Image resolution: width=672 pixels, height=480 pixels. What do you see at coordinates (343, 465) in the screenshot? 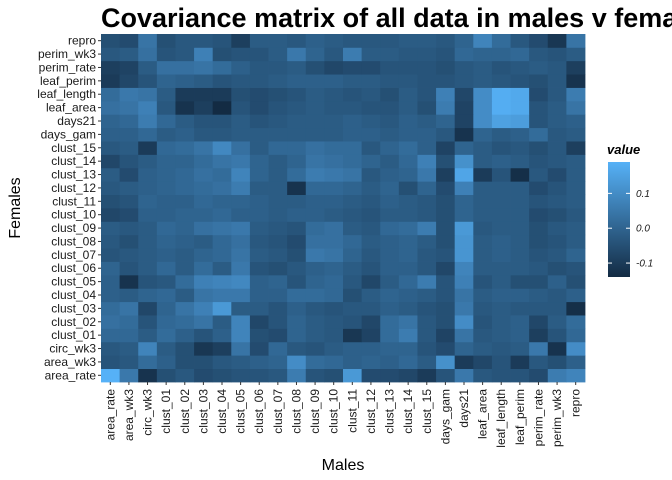
I see `x-axis-title: Males` at bounding box center [343, 465].